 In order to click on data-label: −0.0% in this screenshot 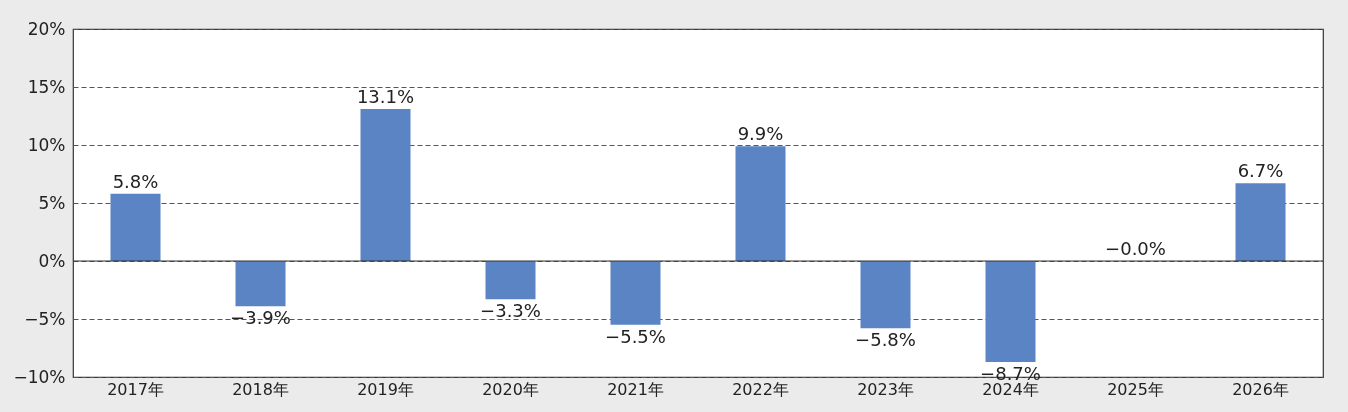, I will do `click(1135, 248)`.